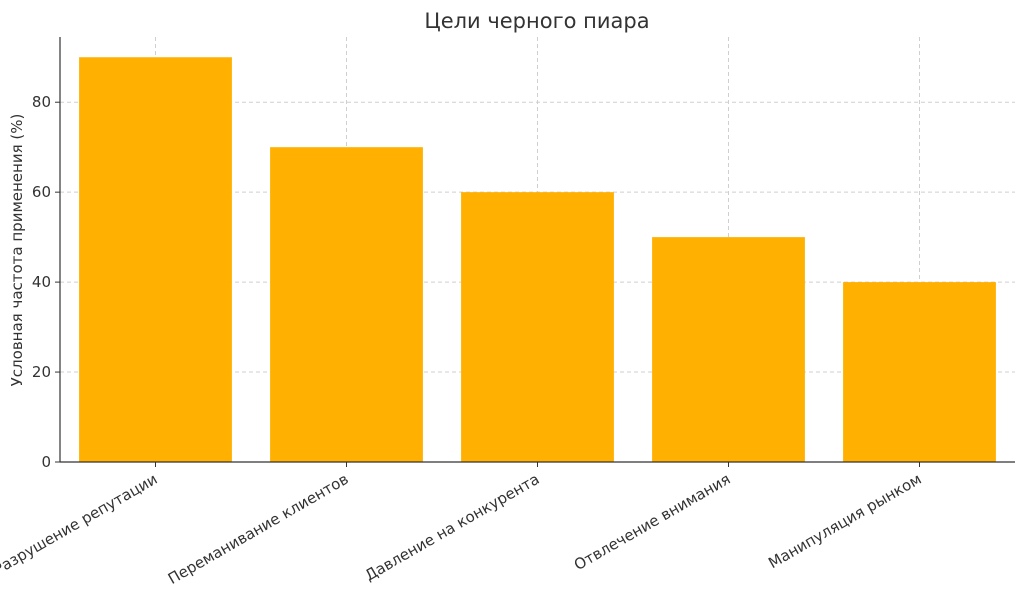 This screenshot has width=1024, height=610. What do you see at coordinates (80, 524) in the screenshot?
I see `x-tick-label: Разрушение репутации` at bounding box center [80, 524].